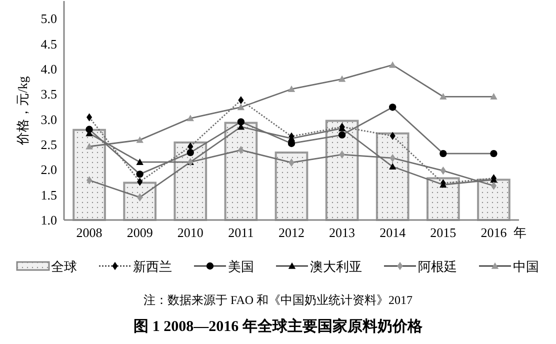 The height and width of the screenshot is (344, 556). I want to click on legend-label: 澳大利亚, so click(336, 266).